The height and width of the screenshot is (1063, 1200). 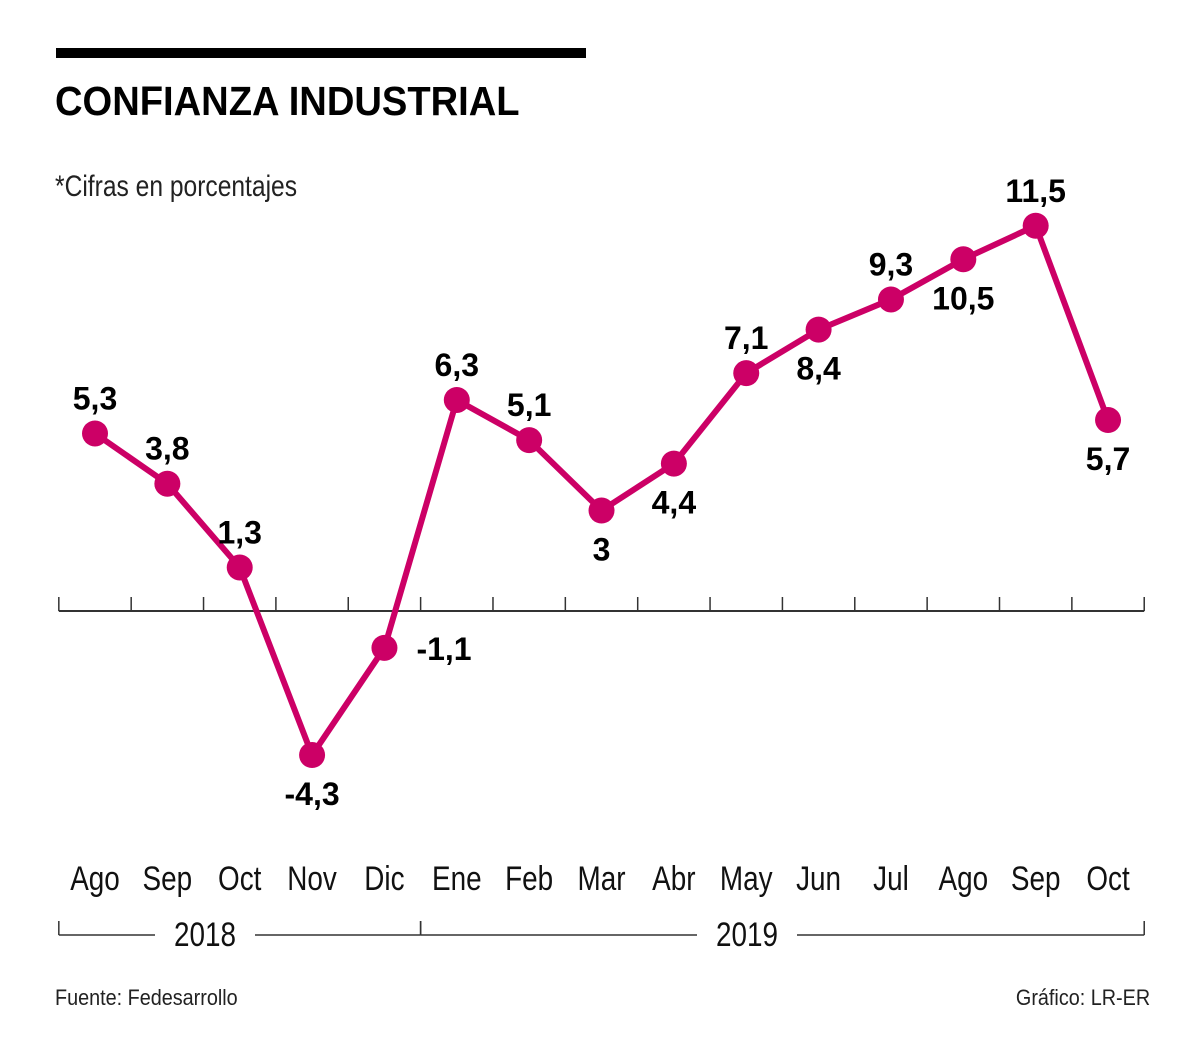 I want to click on data-label: 11,5, so click(x=1035, y=191).